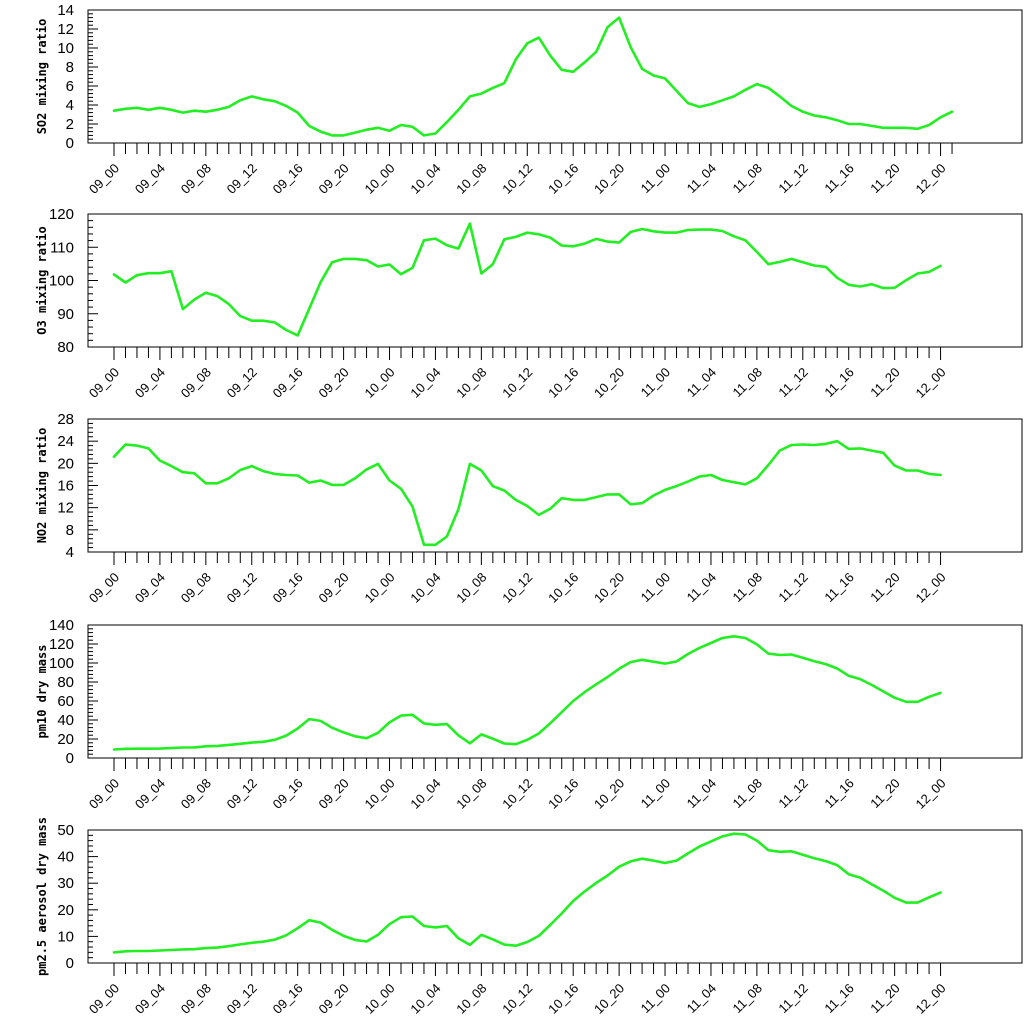 Image resolution: width=1024 pixels, height=1024 pixels. Describe the element at coordinates (42, 896) in the screenshot. I see `y-axis-label: pm2.5 aerosol dry mass` at that location.